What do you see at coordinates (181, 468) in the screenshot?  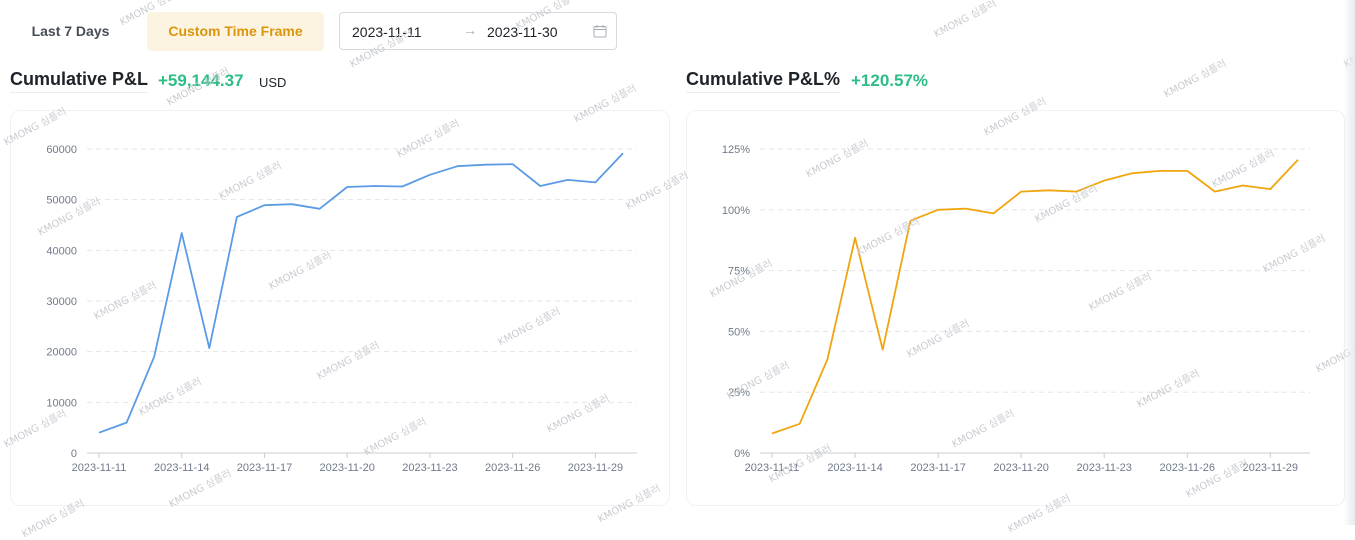 I see `pnl-x-tick-label: 2023-11-14` at bounding box center [181, 468].